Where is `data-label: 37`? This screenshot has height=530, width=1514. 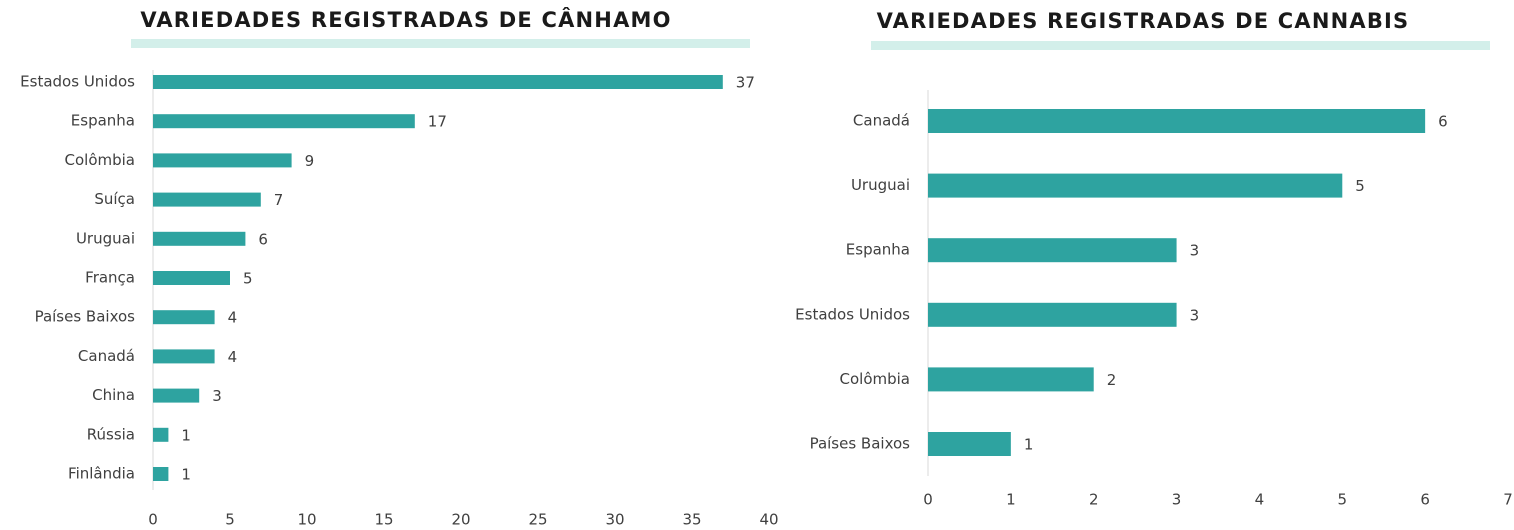 data-label: 37 is located at coordinates (745, 83).